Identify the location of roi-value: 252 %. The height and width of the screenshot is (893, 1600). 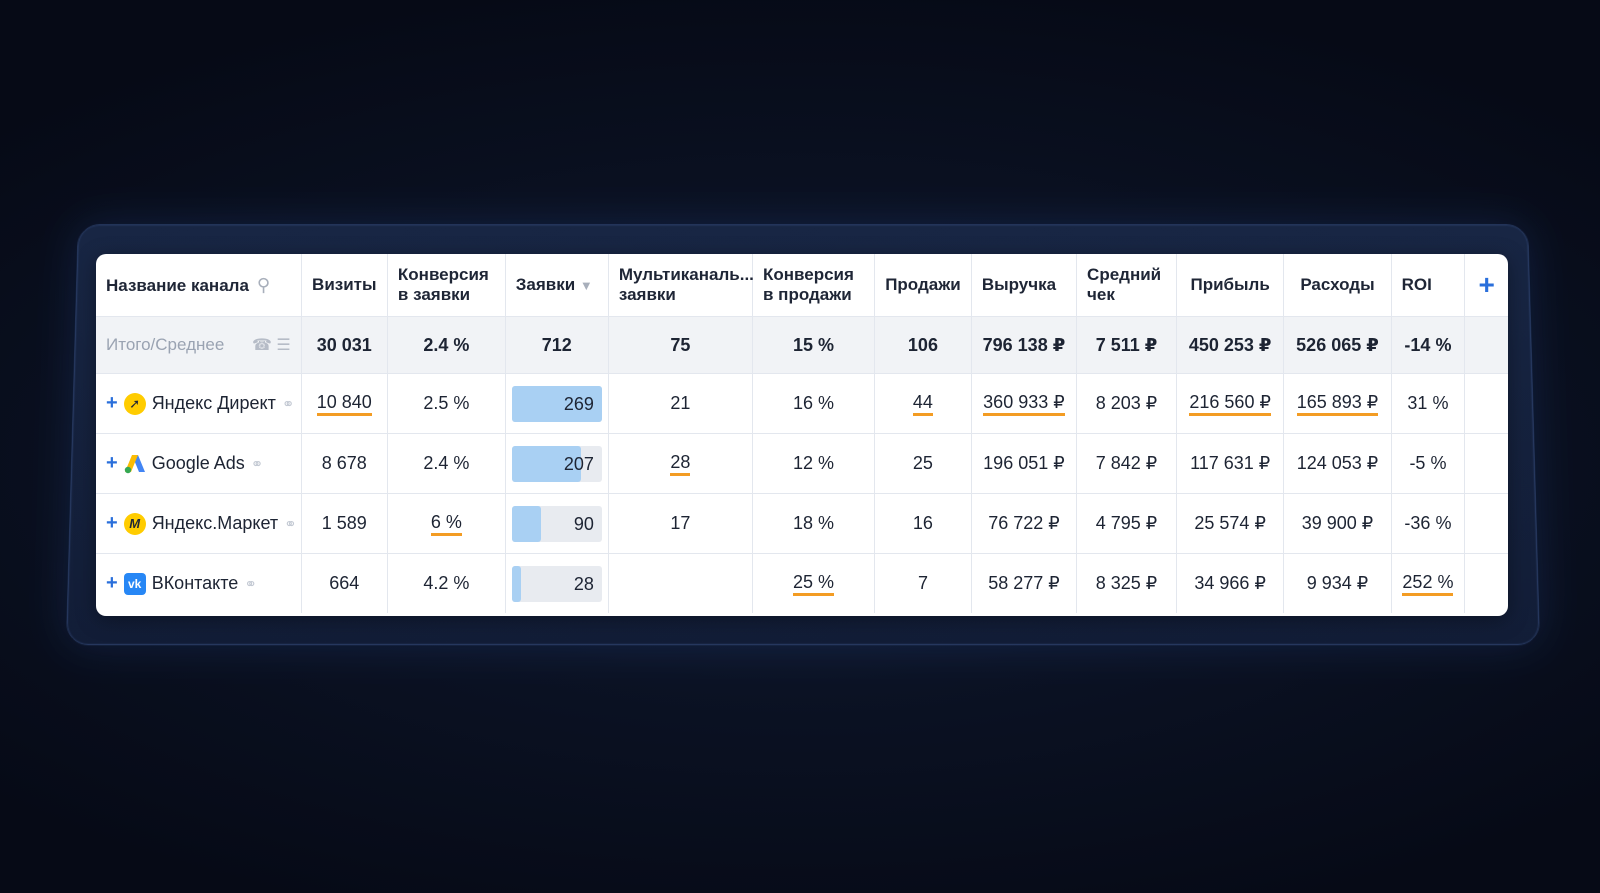
(1427, 584).